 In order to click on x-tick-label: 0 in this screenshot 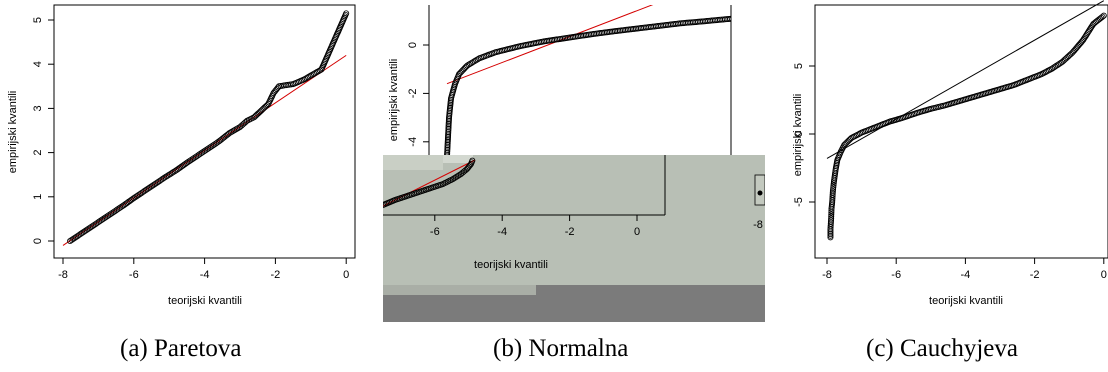, I will do `click(637, 232)`.